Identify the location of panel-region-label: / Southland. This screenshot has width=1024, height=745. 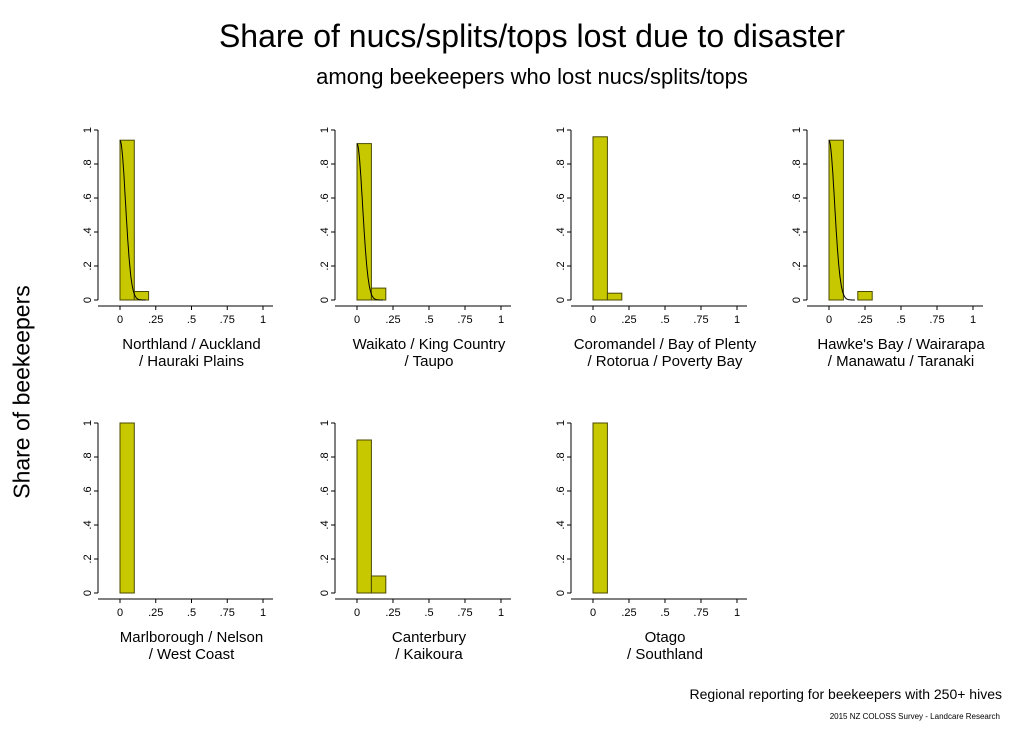
(665, 654).